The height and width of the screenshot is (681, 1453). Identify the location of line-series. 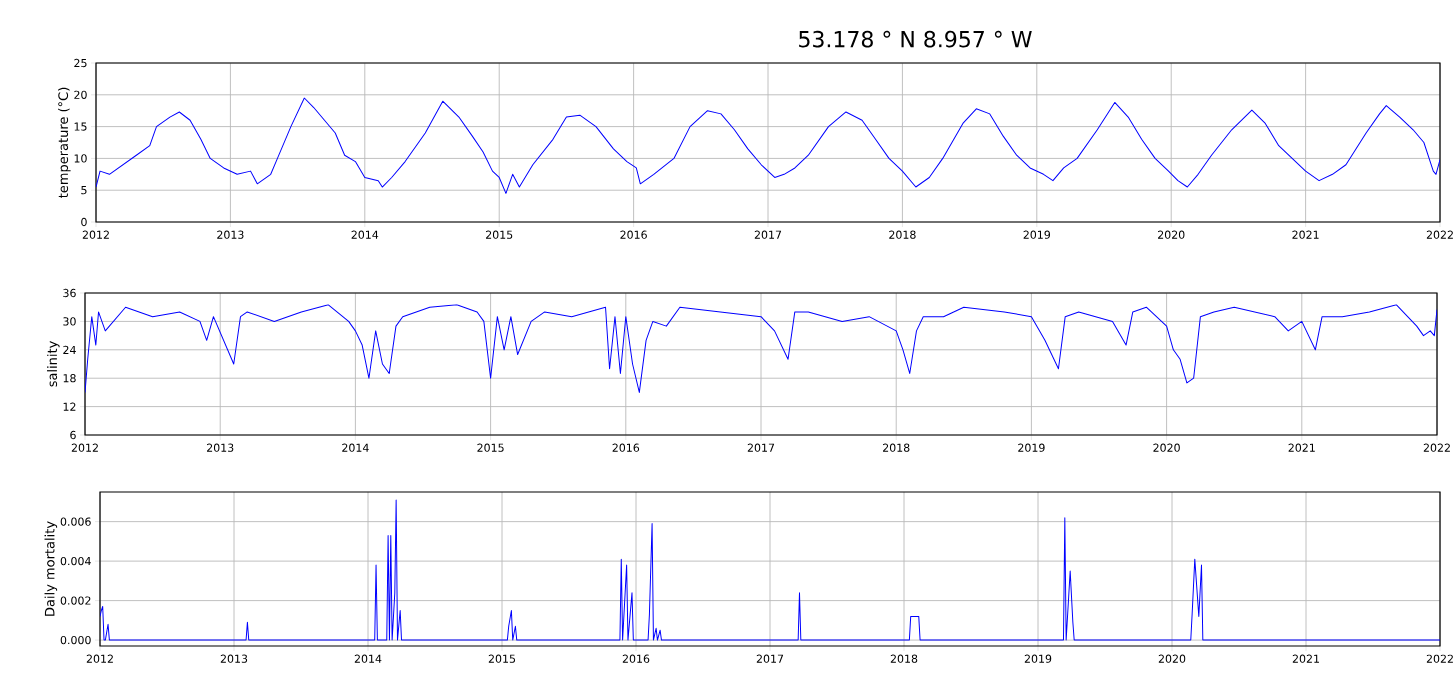
(761, 348).